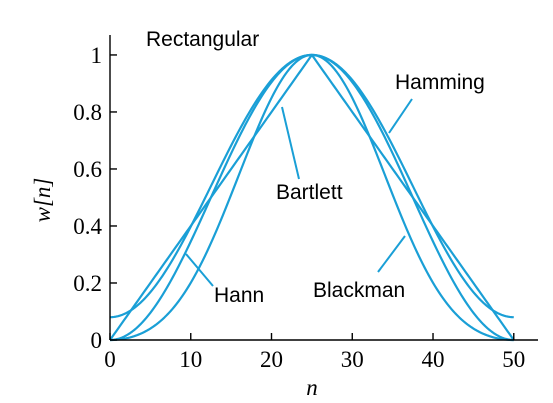  What do you see at coordinates (42, 200) in the screenshot?
I see `y-axis-title: w[n]` at bounding box center [42, 200].